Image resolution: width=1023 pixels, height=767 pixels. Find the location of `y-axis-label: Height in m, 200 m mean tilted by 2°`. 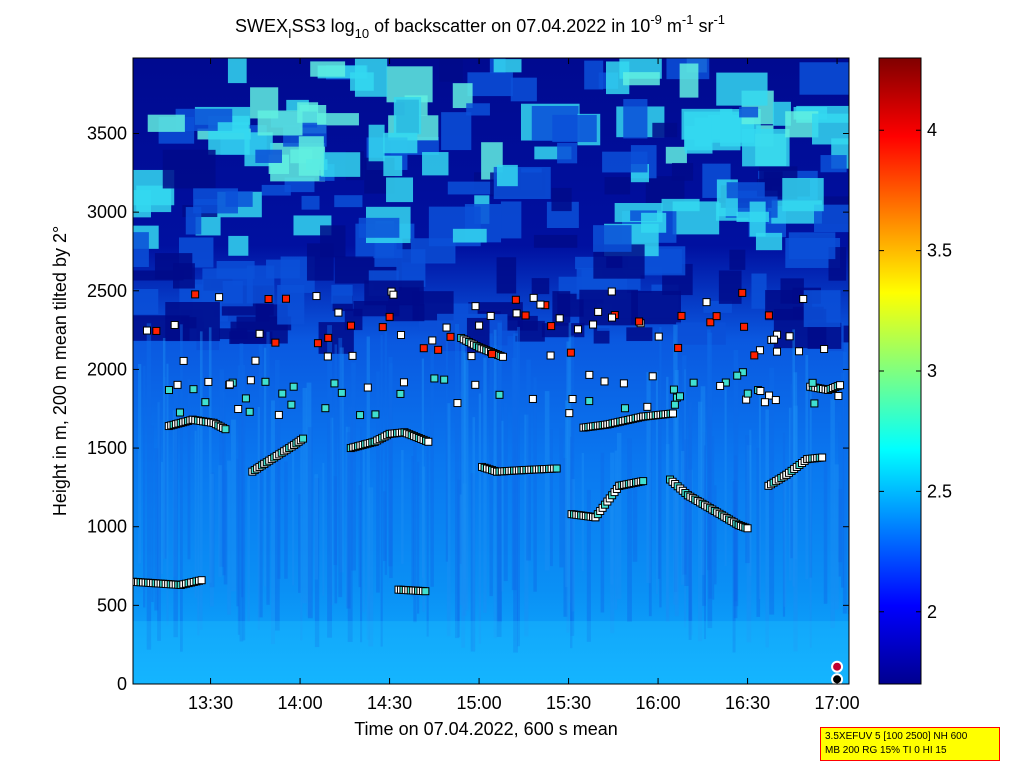

y-axis-label: Height in m, 200 m mean tilted by 2° is located at coordinates (60, 371).